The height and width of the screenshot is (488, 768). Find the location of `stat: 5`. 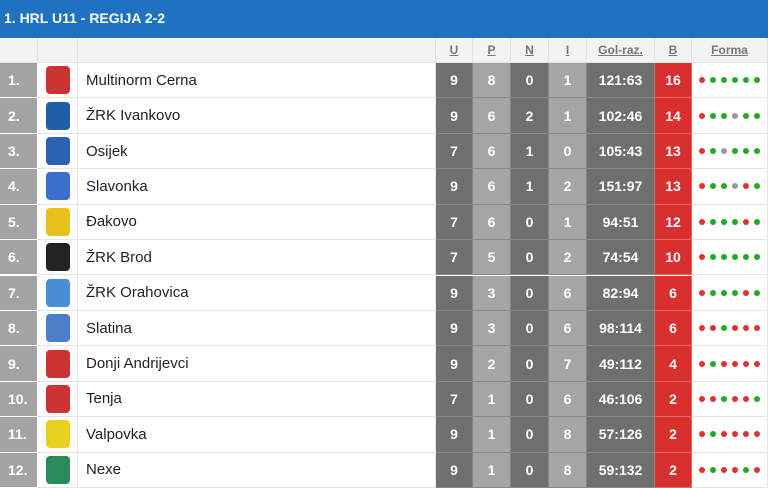

stat: 5 is located at coordinates (492, 258).